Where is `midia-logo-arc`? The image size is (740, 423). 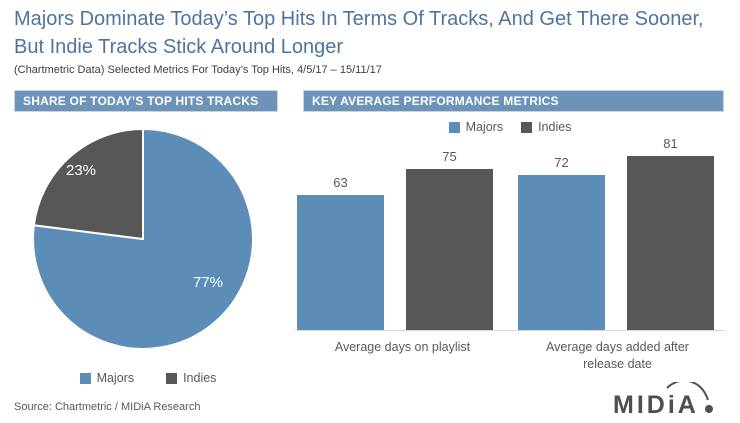 midia-logo-arc is located at coordinates (687, 391).